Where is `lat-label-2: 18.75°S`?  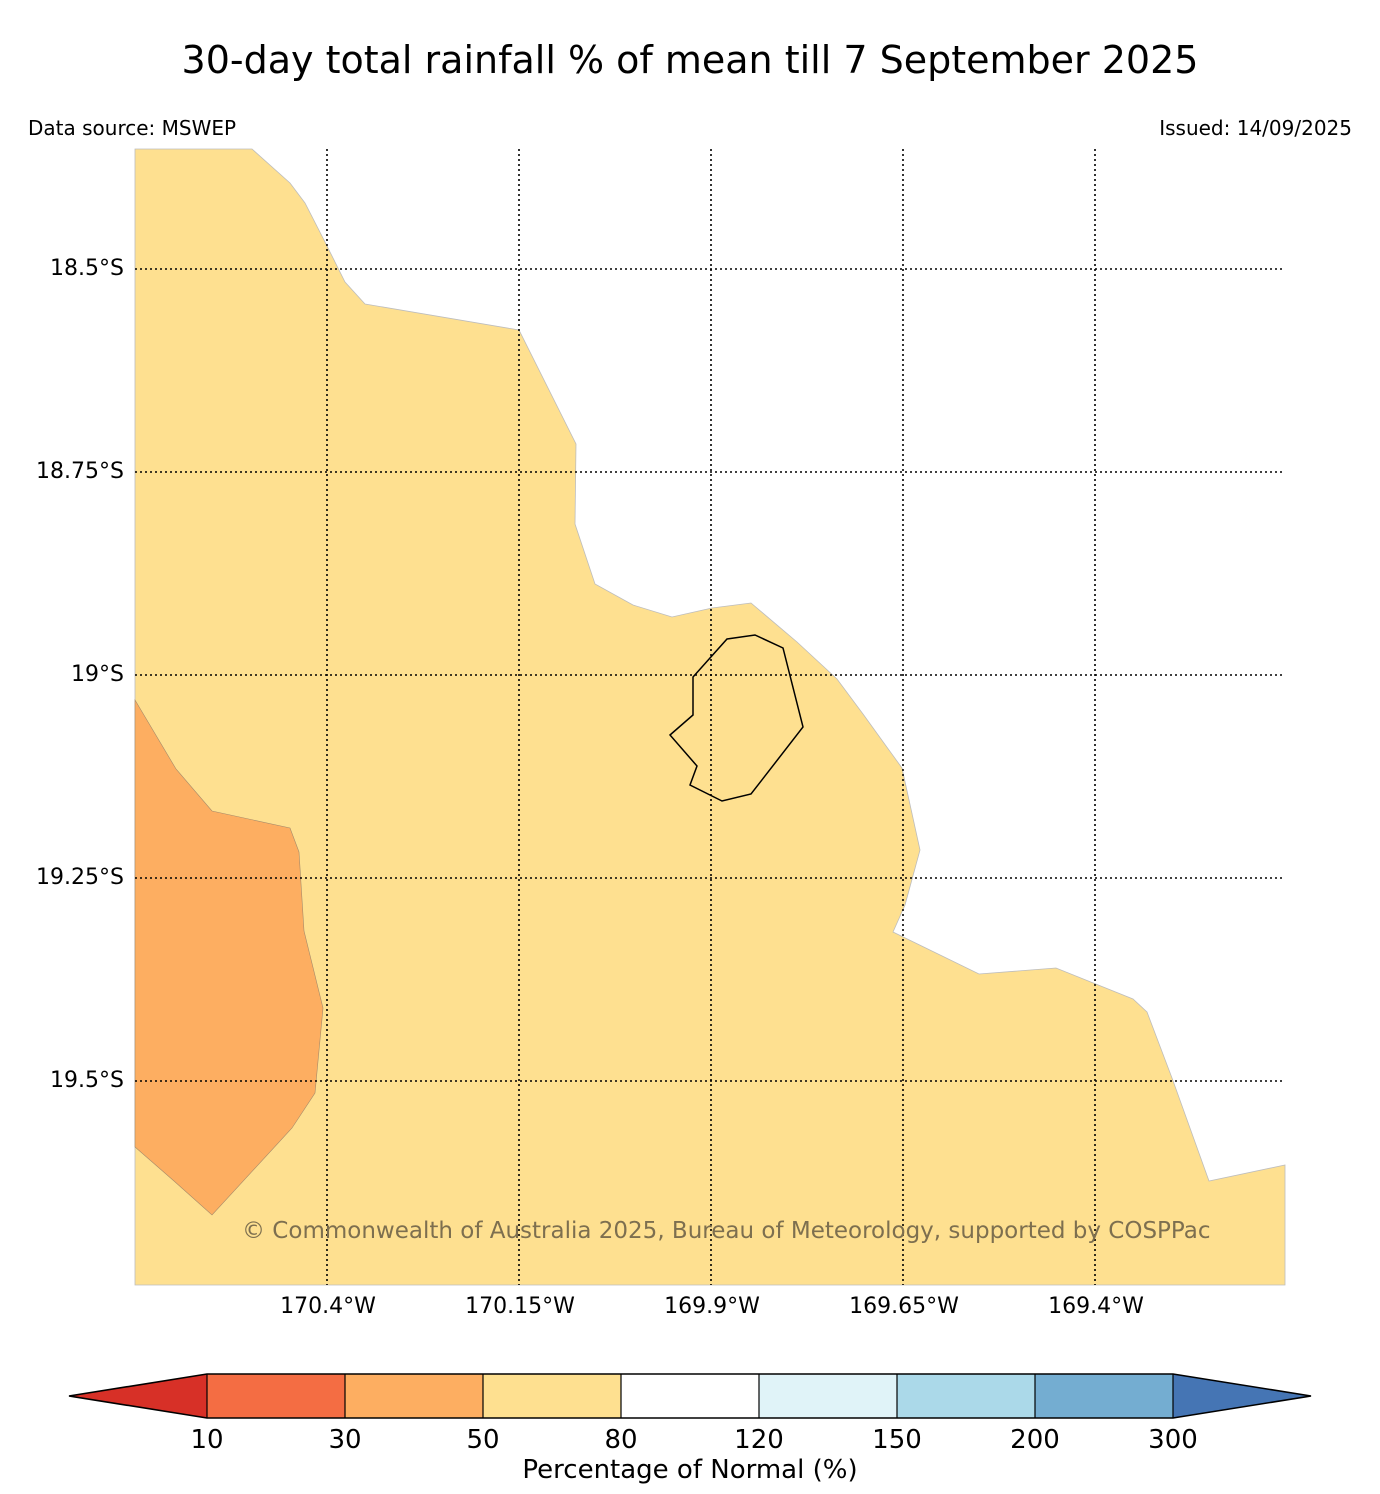
lat-label-2: 18.75°S is located at coordinates (80, 471).